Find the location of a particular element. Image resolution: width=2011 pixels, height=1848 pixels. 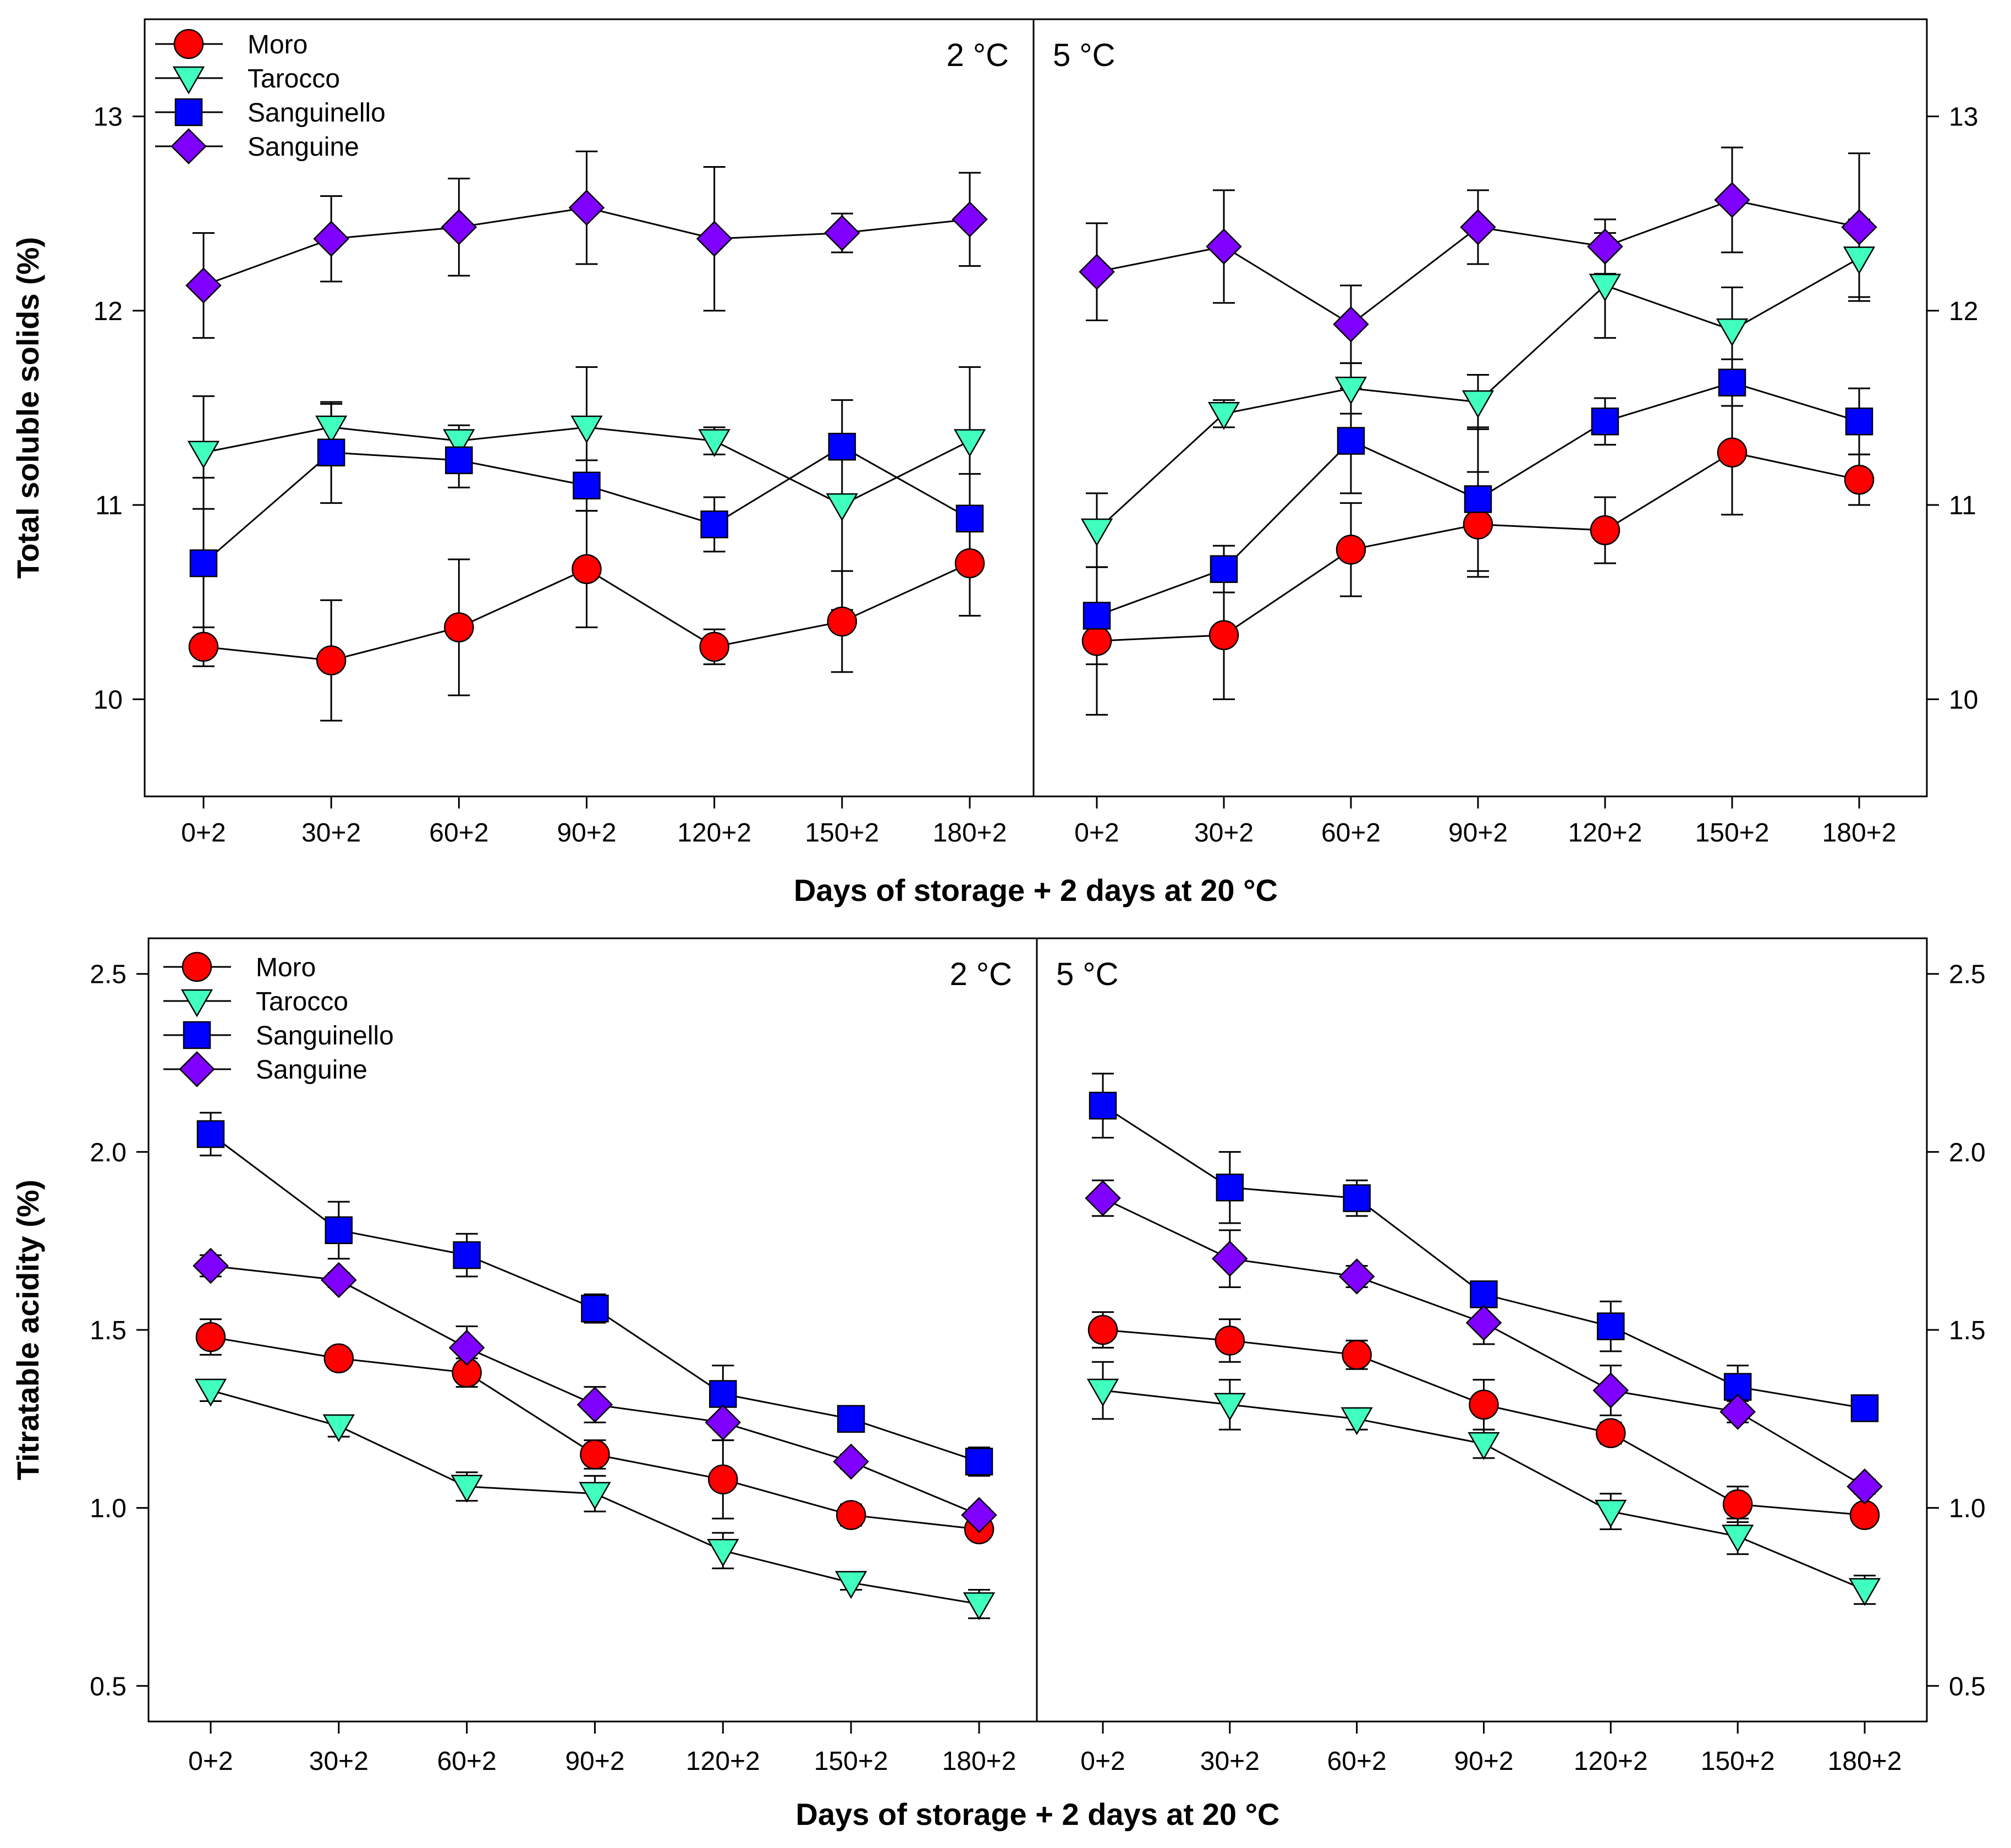

y-tick-label-left: 13 is located at coordinates (108, 117).